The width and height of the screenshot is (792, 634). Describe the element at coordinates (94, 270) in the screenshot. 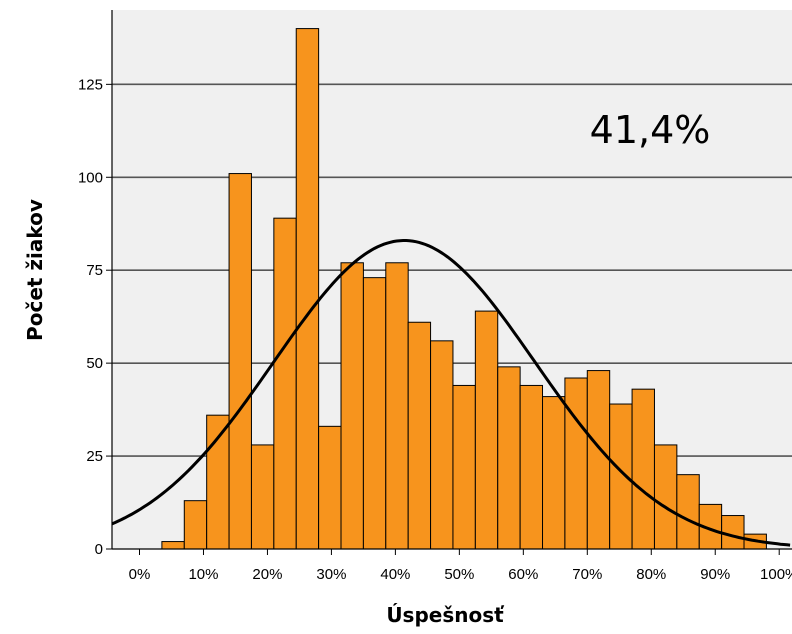

I see `y-tick-label: 75` at that location.